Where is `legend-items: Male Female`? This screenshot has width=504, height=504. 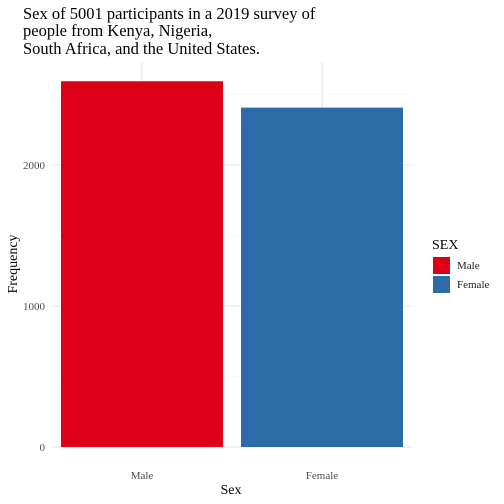 legend-items: Male Female is located at coordinates (461, 275).